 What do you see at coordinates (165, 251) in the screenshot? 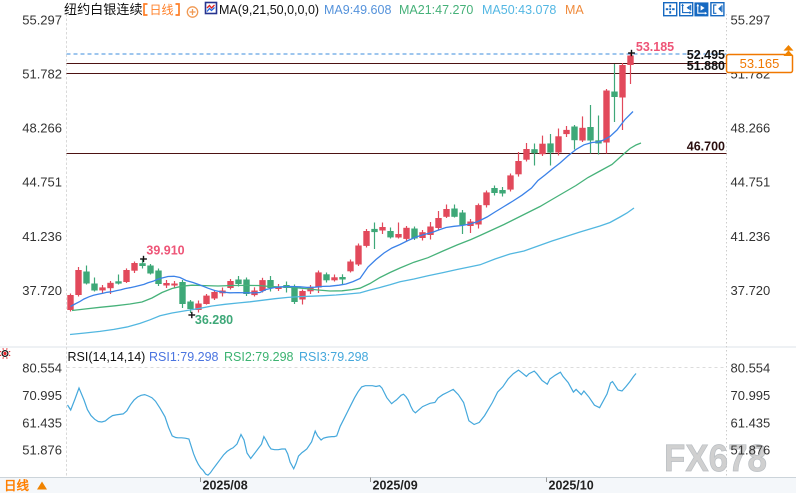
I see `svg-text: 39.910` at bounding box center [165, 251].